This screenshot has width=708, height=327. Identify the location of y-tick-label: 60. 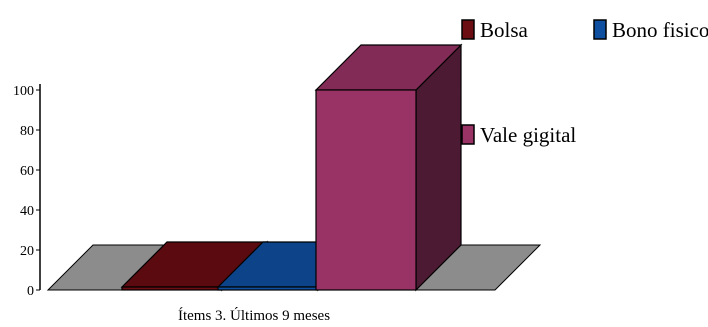
(27, 171).